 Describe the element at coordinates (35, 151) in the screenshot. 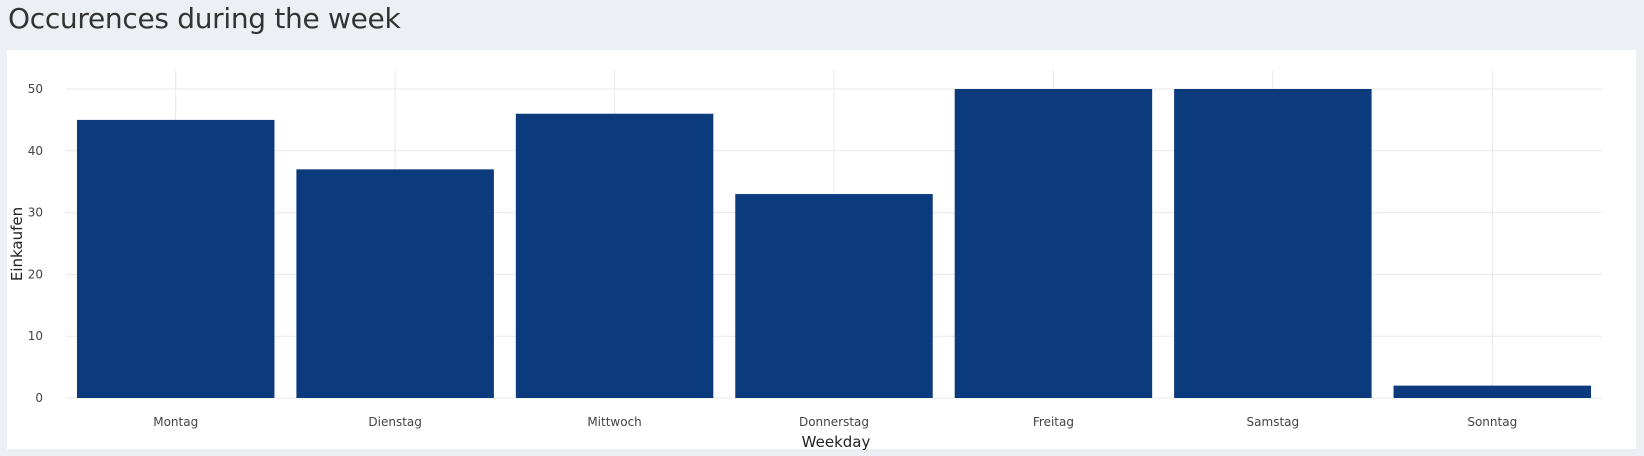

I see `y-tick-label: 40` at that location.